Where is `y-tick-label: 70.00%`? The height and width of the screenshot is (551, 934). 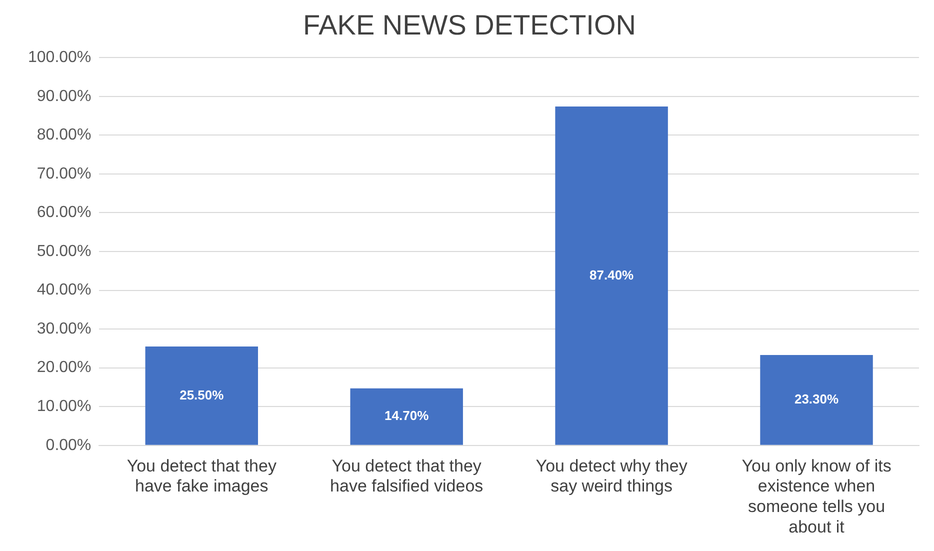
y-tick-label: 70.00% is located at coordinates (64, 173).